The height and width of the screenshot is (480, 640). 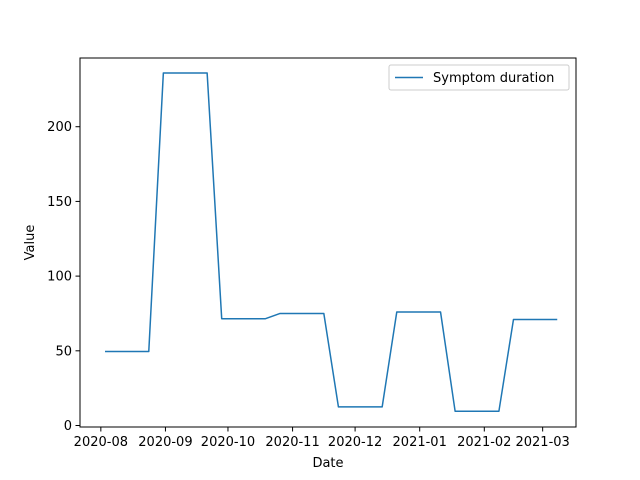 I want to click on legend-entry-label: Symptom duration, so click(x=493, y=78).